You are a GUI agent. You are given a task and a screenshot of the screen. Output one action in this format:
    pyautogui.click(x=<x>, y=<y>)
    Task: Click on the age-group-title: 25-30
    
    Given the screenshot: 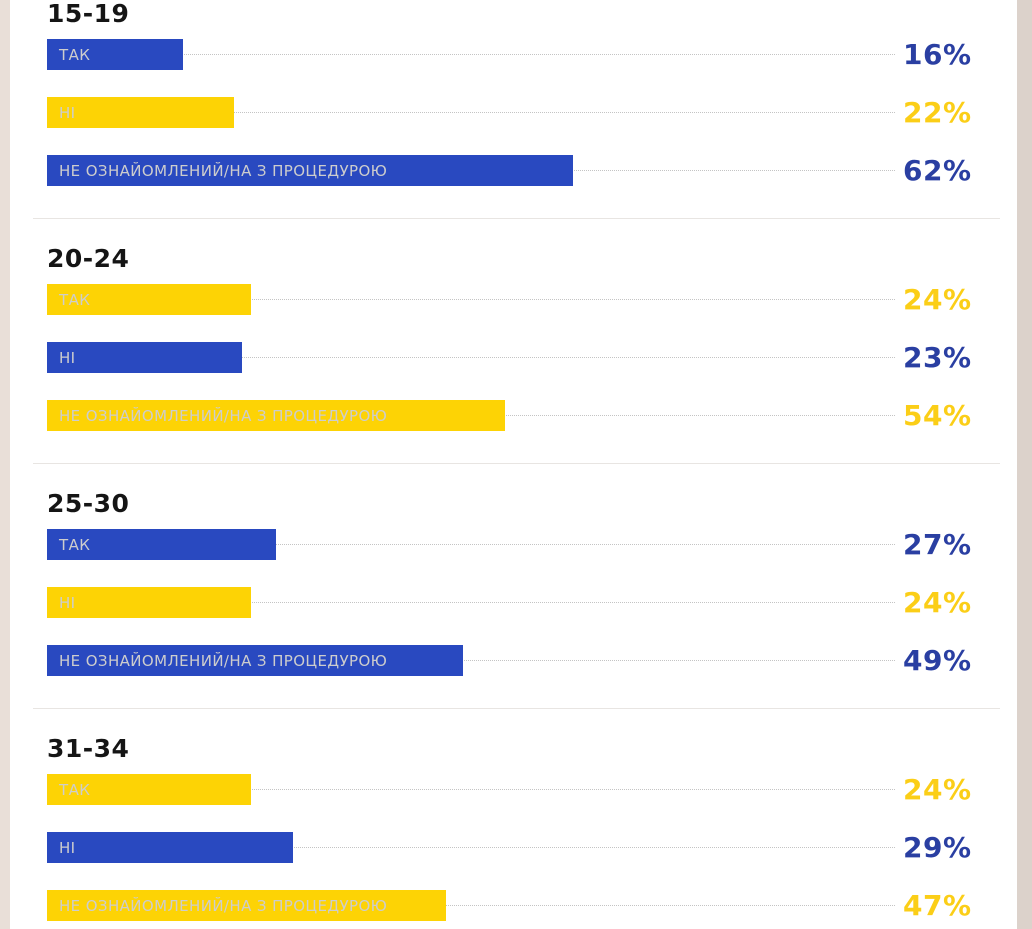 What is the action you would take?
    pyautogui.click(x=88, y=503)
    